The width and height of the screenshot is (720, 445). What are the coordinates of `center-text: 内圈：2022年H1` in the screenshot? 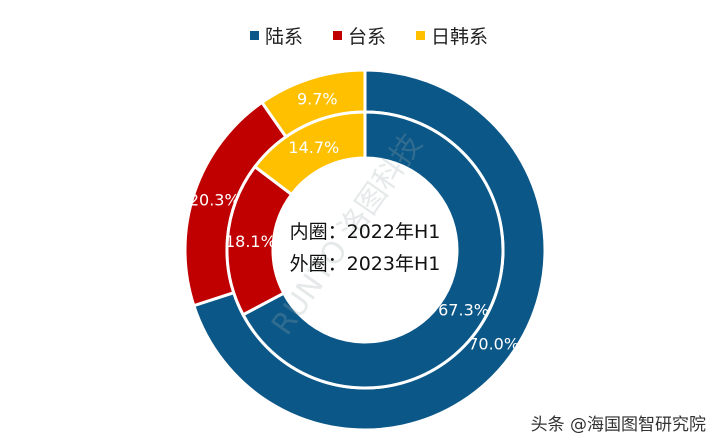 It's located at (365, 232).